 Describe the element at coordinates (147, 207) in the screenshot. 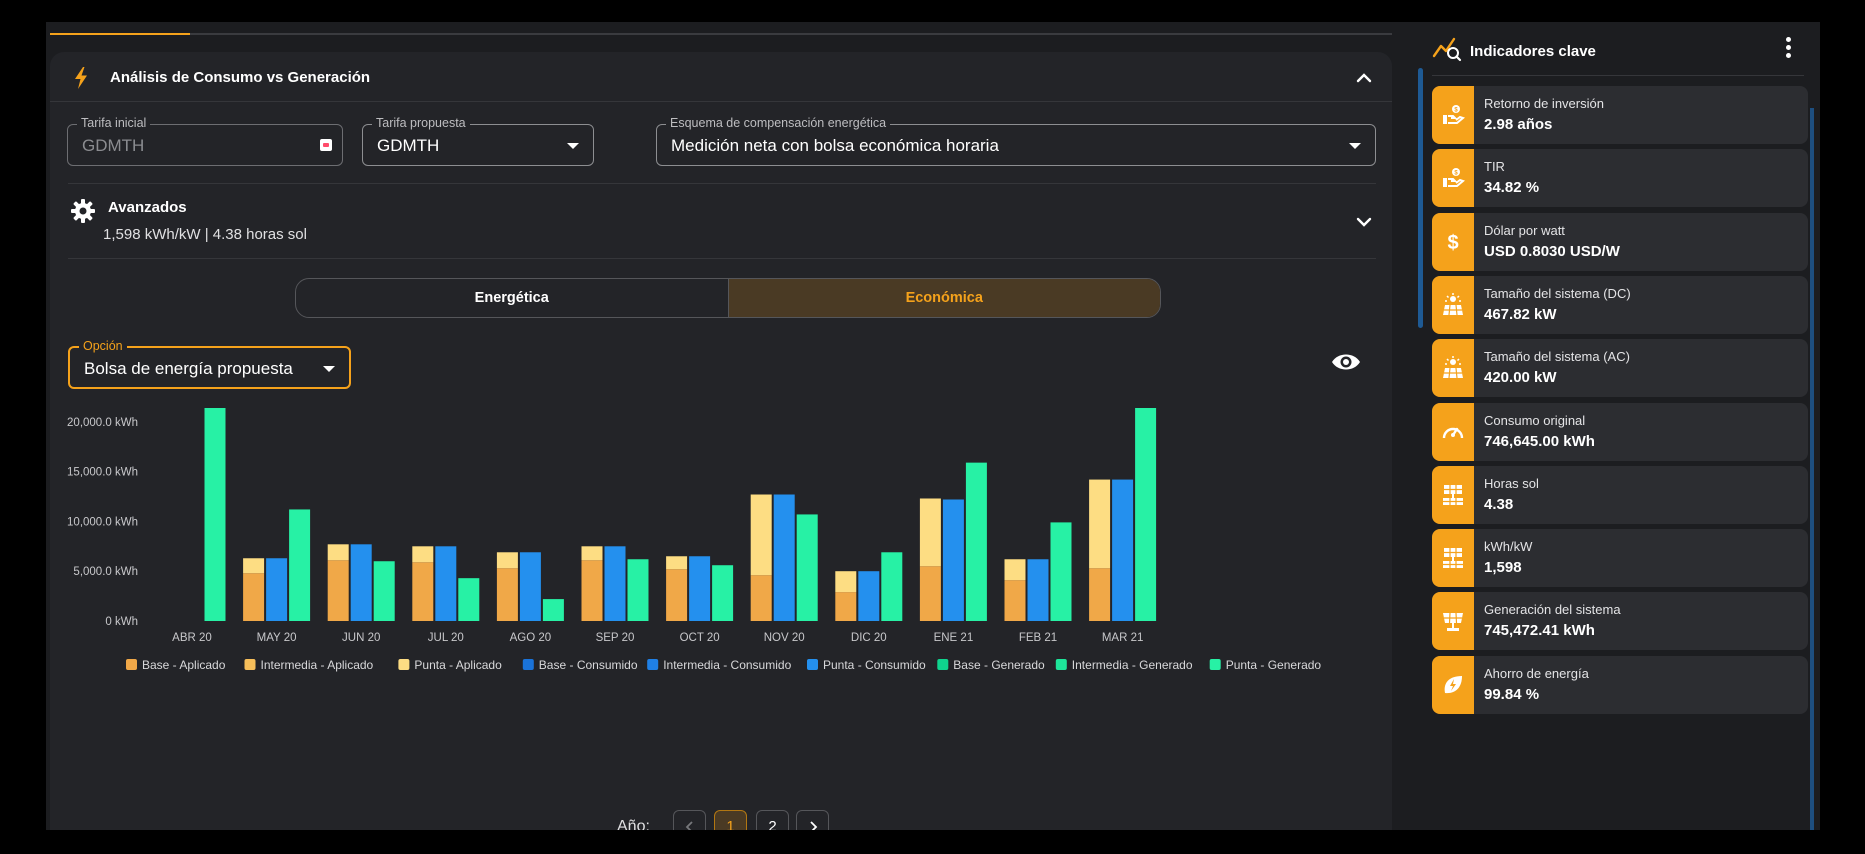

I see `advanced-title: Avanzados` at that location.